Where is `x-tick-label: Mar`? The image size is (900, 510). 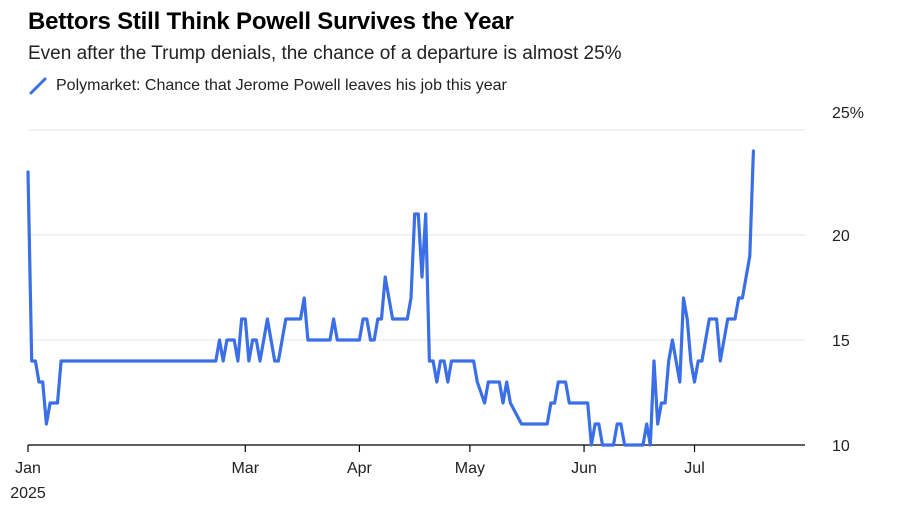
x-tick-label: Mar is located at coordinates (245, 468).